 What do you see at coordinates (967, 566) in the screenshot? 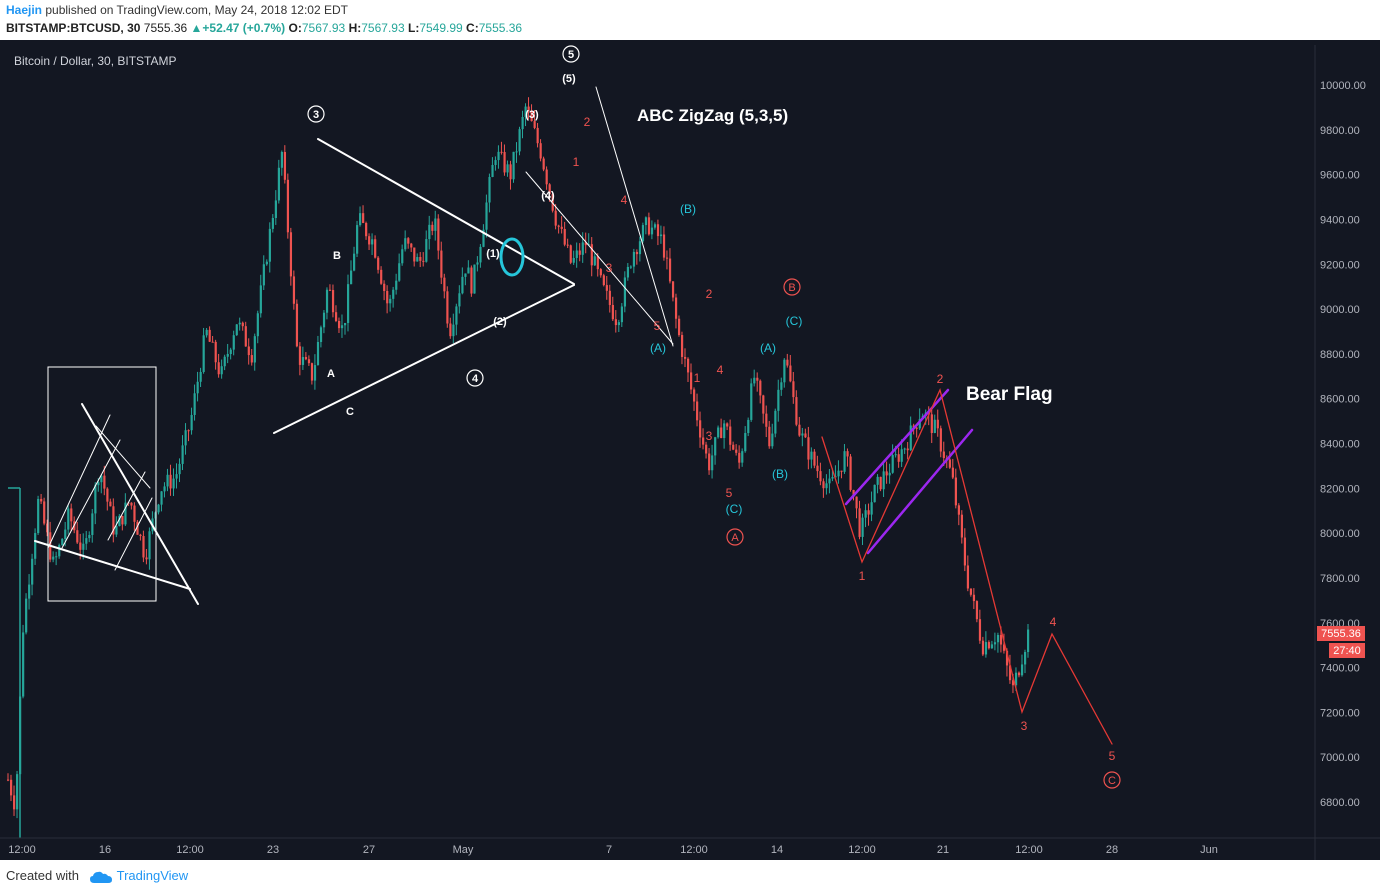
I see `wave-projection-path` at bounding box center [967, 566].